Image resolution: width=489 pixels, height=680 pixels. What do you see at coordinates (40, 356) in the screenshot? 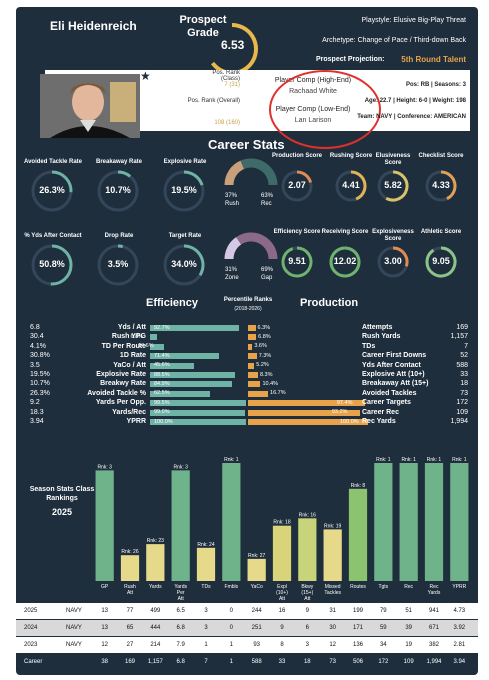
I see `efficiency-value: 30.8%` at bounding box center [40, 356].